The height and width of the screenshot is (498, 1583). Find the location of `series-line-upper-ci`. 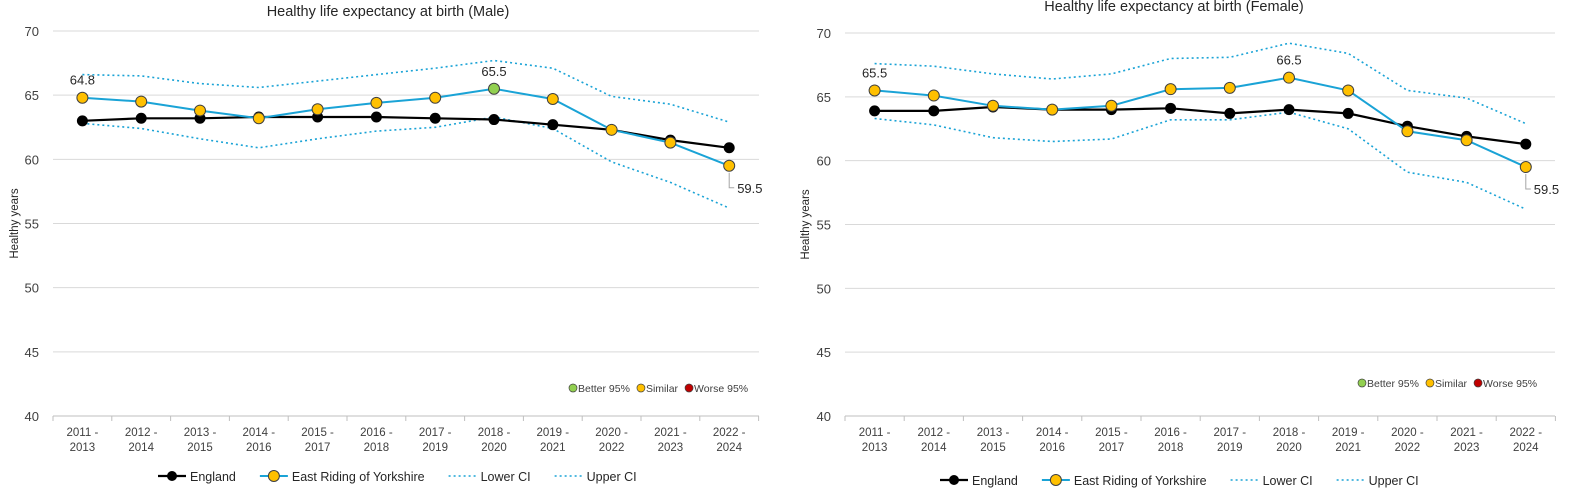

series-line-upper-ci is located at coordinates (406, 91).